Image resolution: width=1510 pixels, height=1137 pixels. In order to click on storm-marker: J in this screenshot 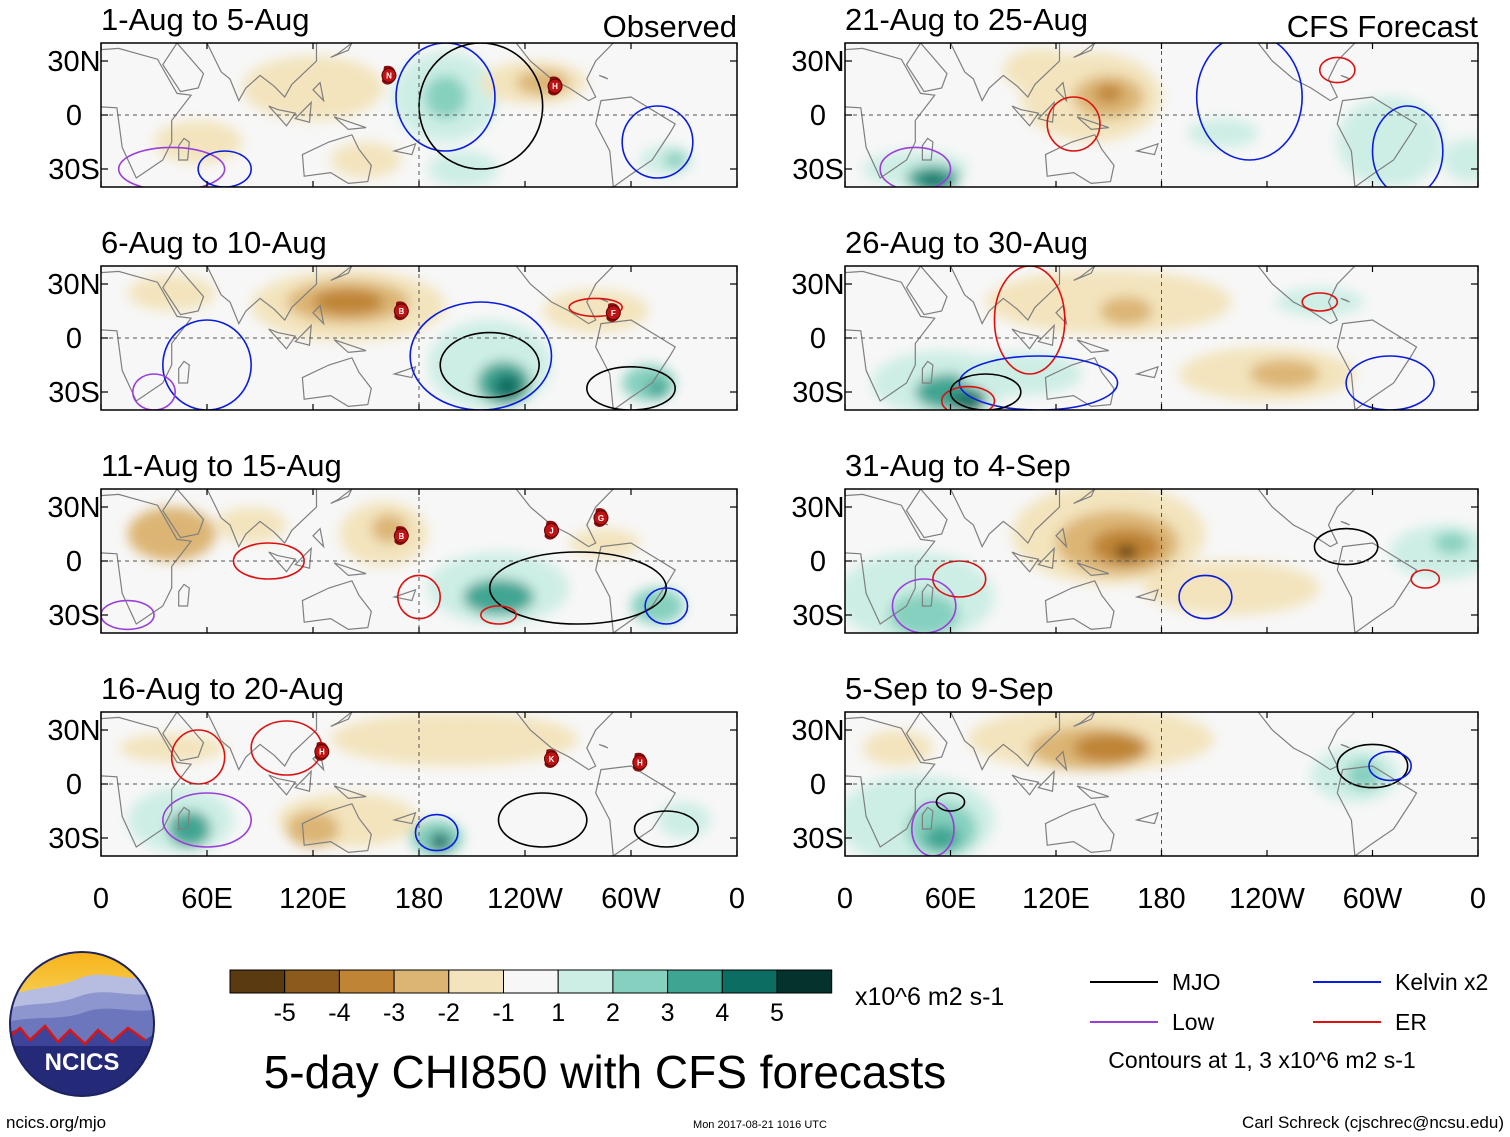, I will do `click(551, 530)`.